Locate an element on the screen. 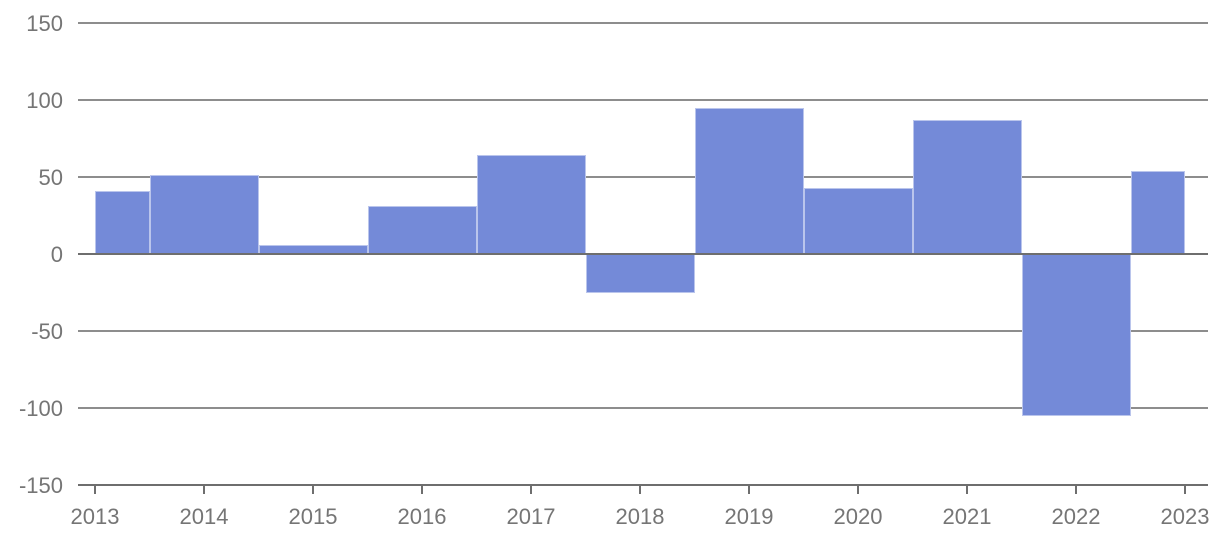  bar-2013 is located at coordinates (122, 222).